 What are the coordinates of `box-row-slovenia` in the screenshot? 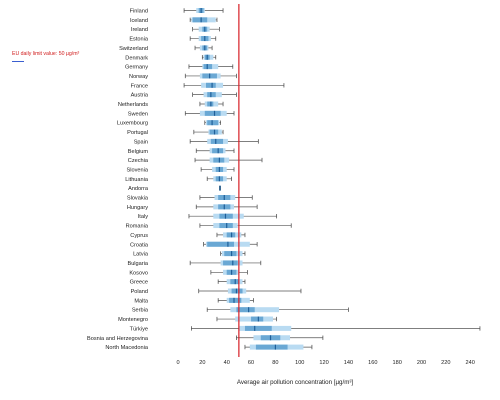 It's located at (217, 169).